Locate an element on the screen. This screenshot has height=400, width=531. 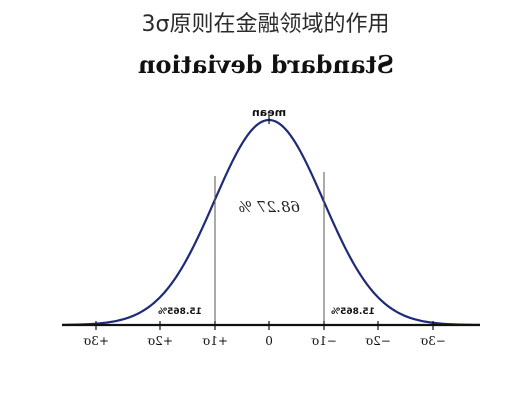
tick-label: +2σ is located at coordinates (160, 341).